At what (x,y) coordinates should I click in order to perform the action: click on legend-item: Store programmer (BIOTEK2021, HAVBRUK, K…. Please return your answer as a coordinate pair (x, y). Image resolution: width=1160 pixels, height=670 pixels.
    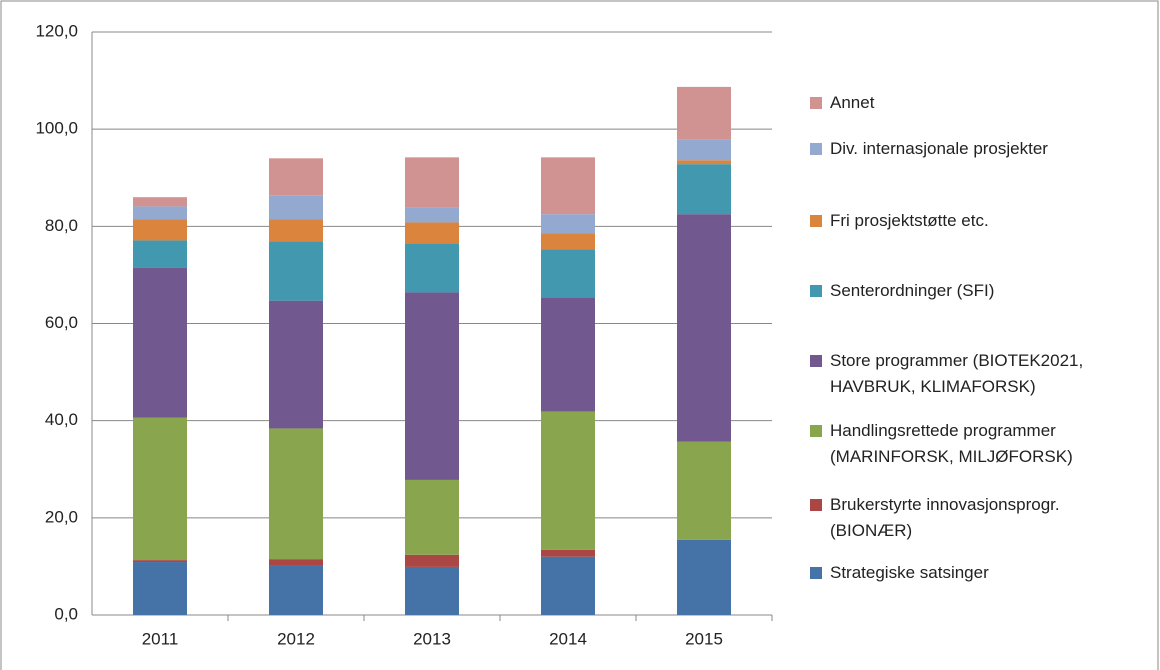
    Looking at the image, I should click on (975, 374).